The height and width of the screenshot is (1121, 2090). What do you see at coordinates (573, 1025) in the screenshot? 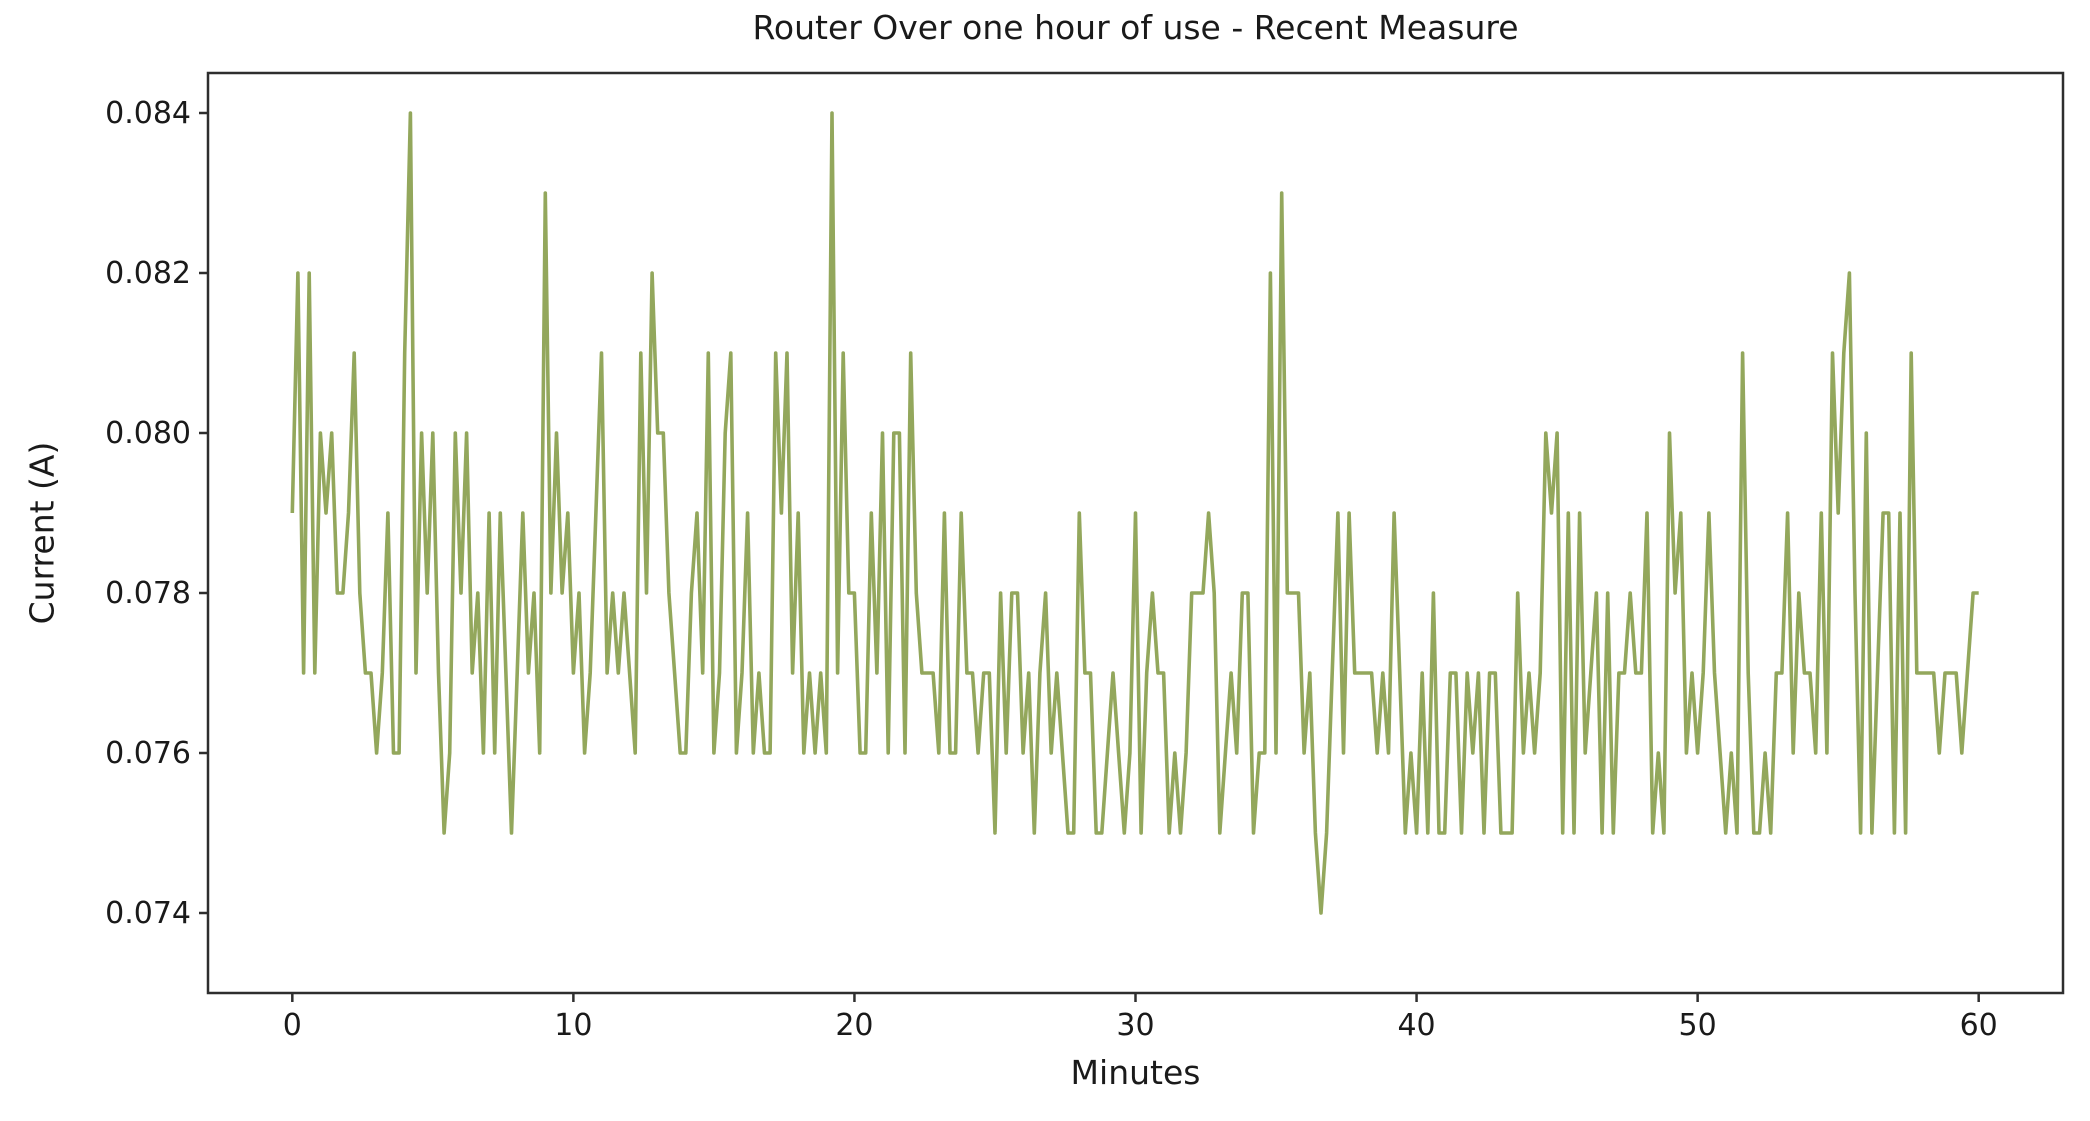
I see `x-tick-label: 10` at bounding box center [573, 1025].